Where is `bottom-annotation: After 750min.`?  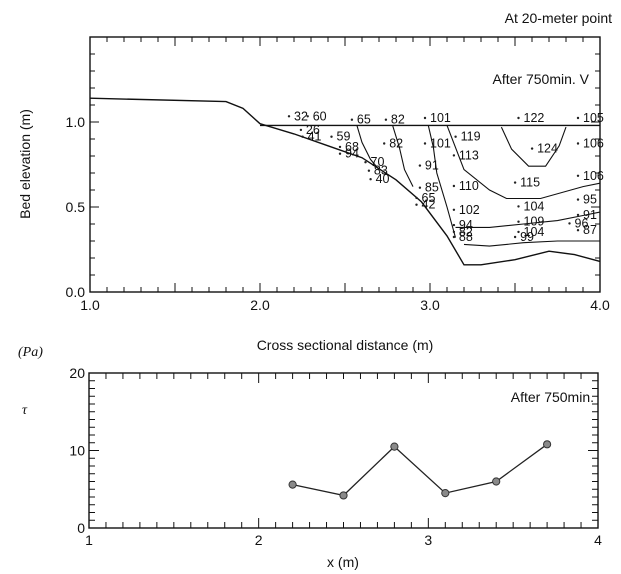
bottom-annotation: After 750min. is located at coordinates (552, 397).